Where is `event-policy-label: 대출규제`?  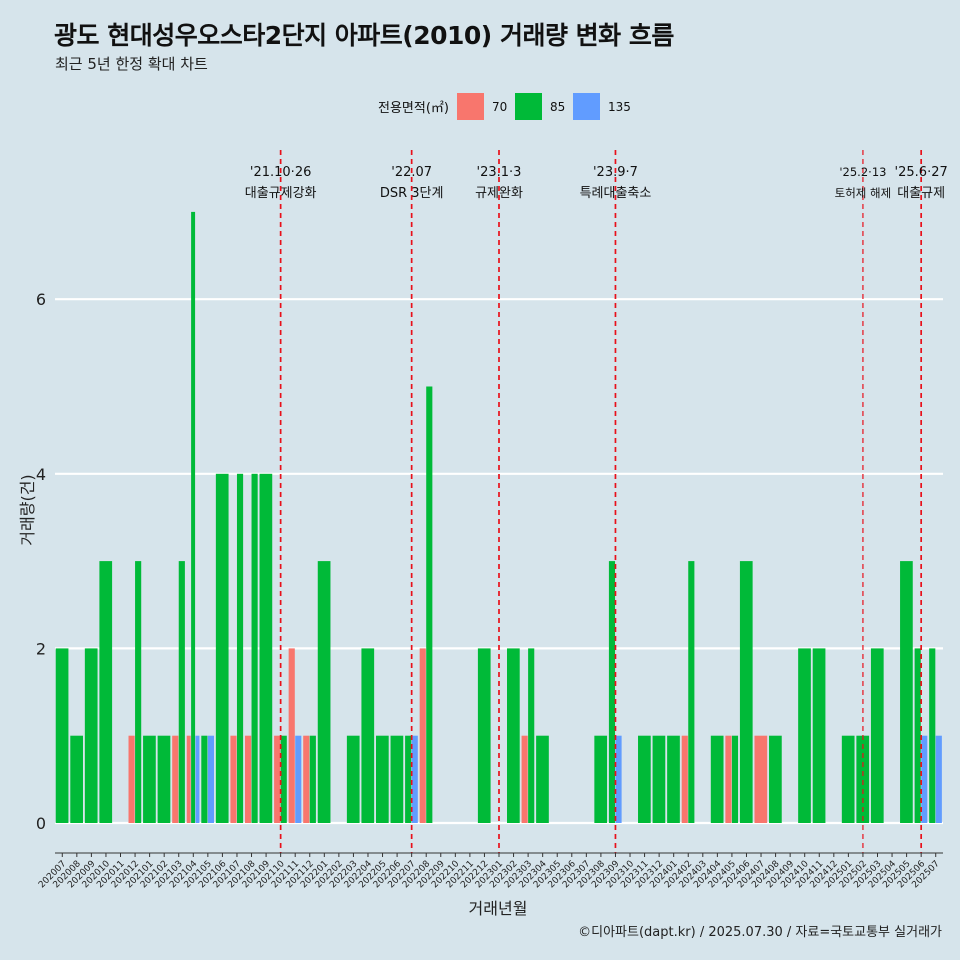 event-policy-label: 대출규제 is located at coordinates (921, 193).